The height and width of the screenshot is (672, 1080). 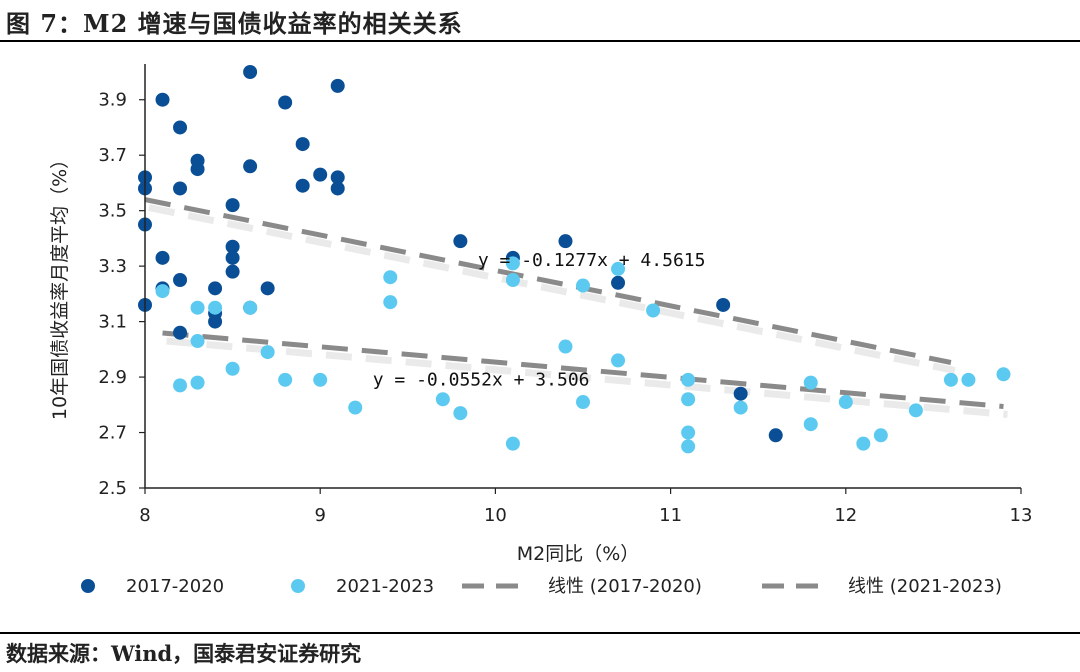 What do you see at coordinates (112, 322) in the screenshot?
I see `y-tick-label-3.1: 3.1` at bounding box center [112, 322].